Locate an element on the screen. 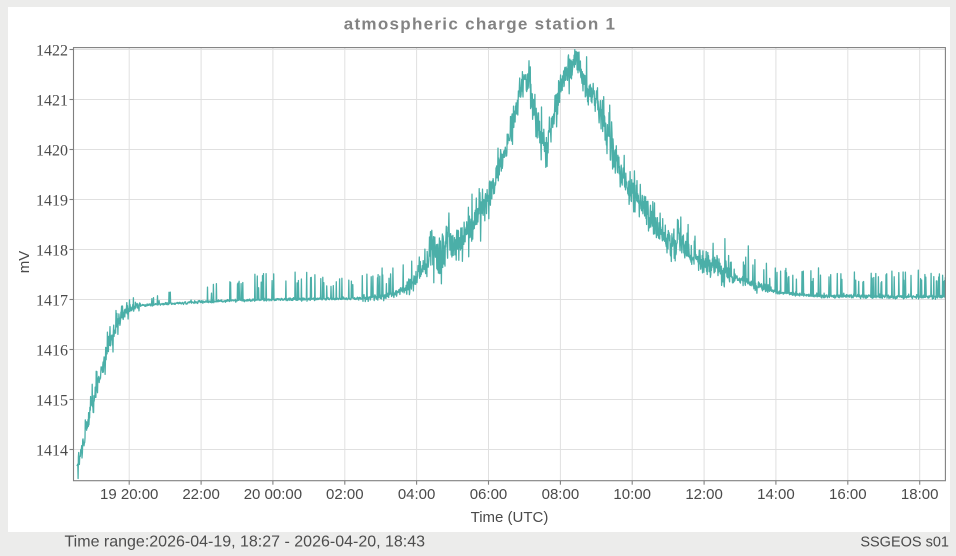  svg-text: 1421 is located at coordinates (52, 101).